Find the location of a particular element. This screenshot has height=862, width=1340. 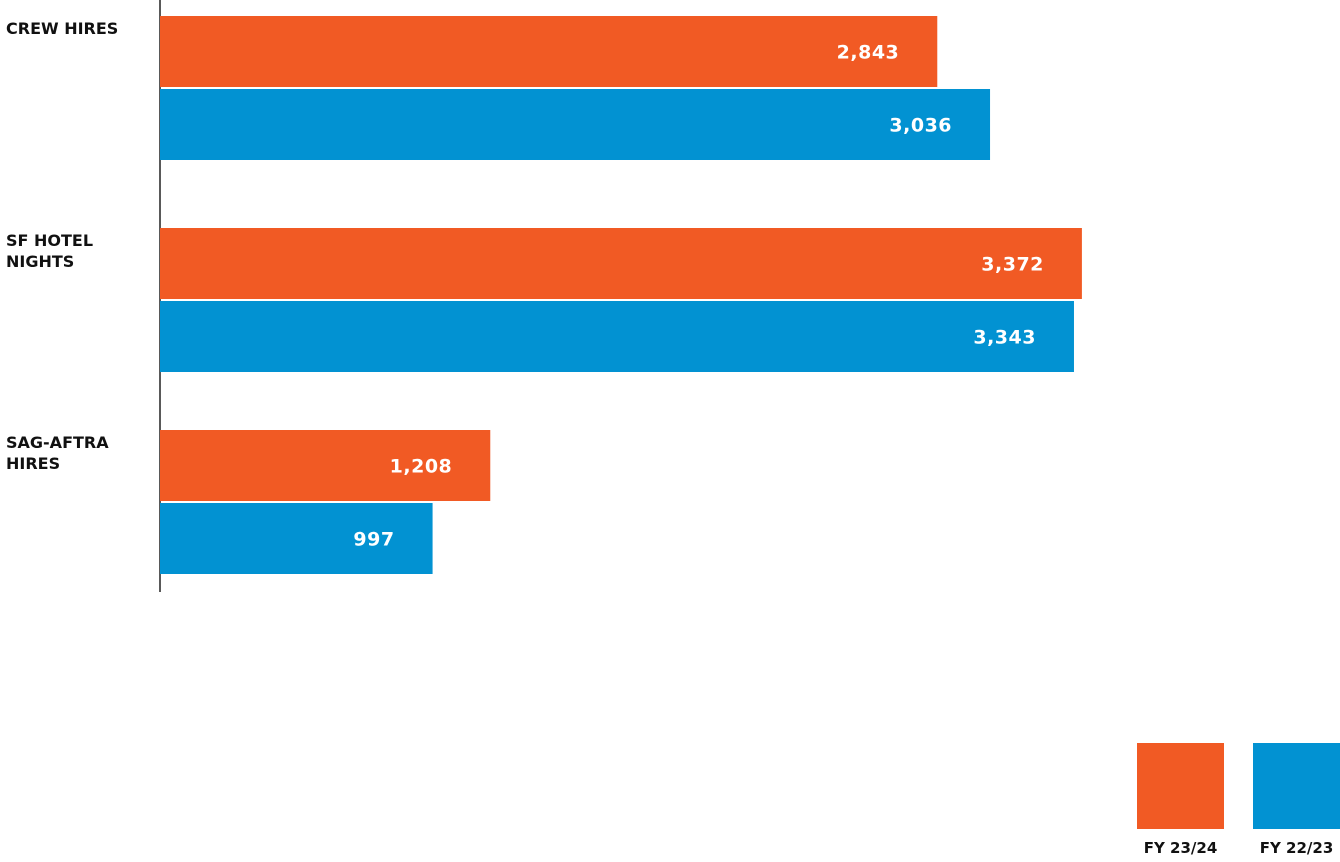

data-label: 3,343 is located at coordinates (1004, 338).